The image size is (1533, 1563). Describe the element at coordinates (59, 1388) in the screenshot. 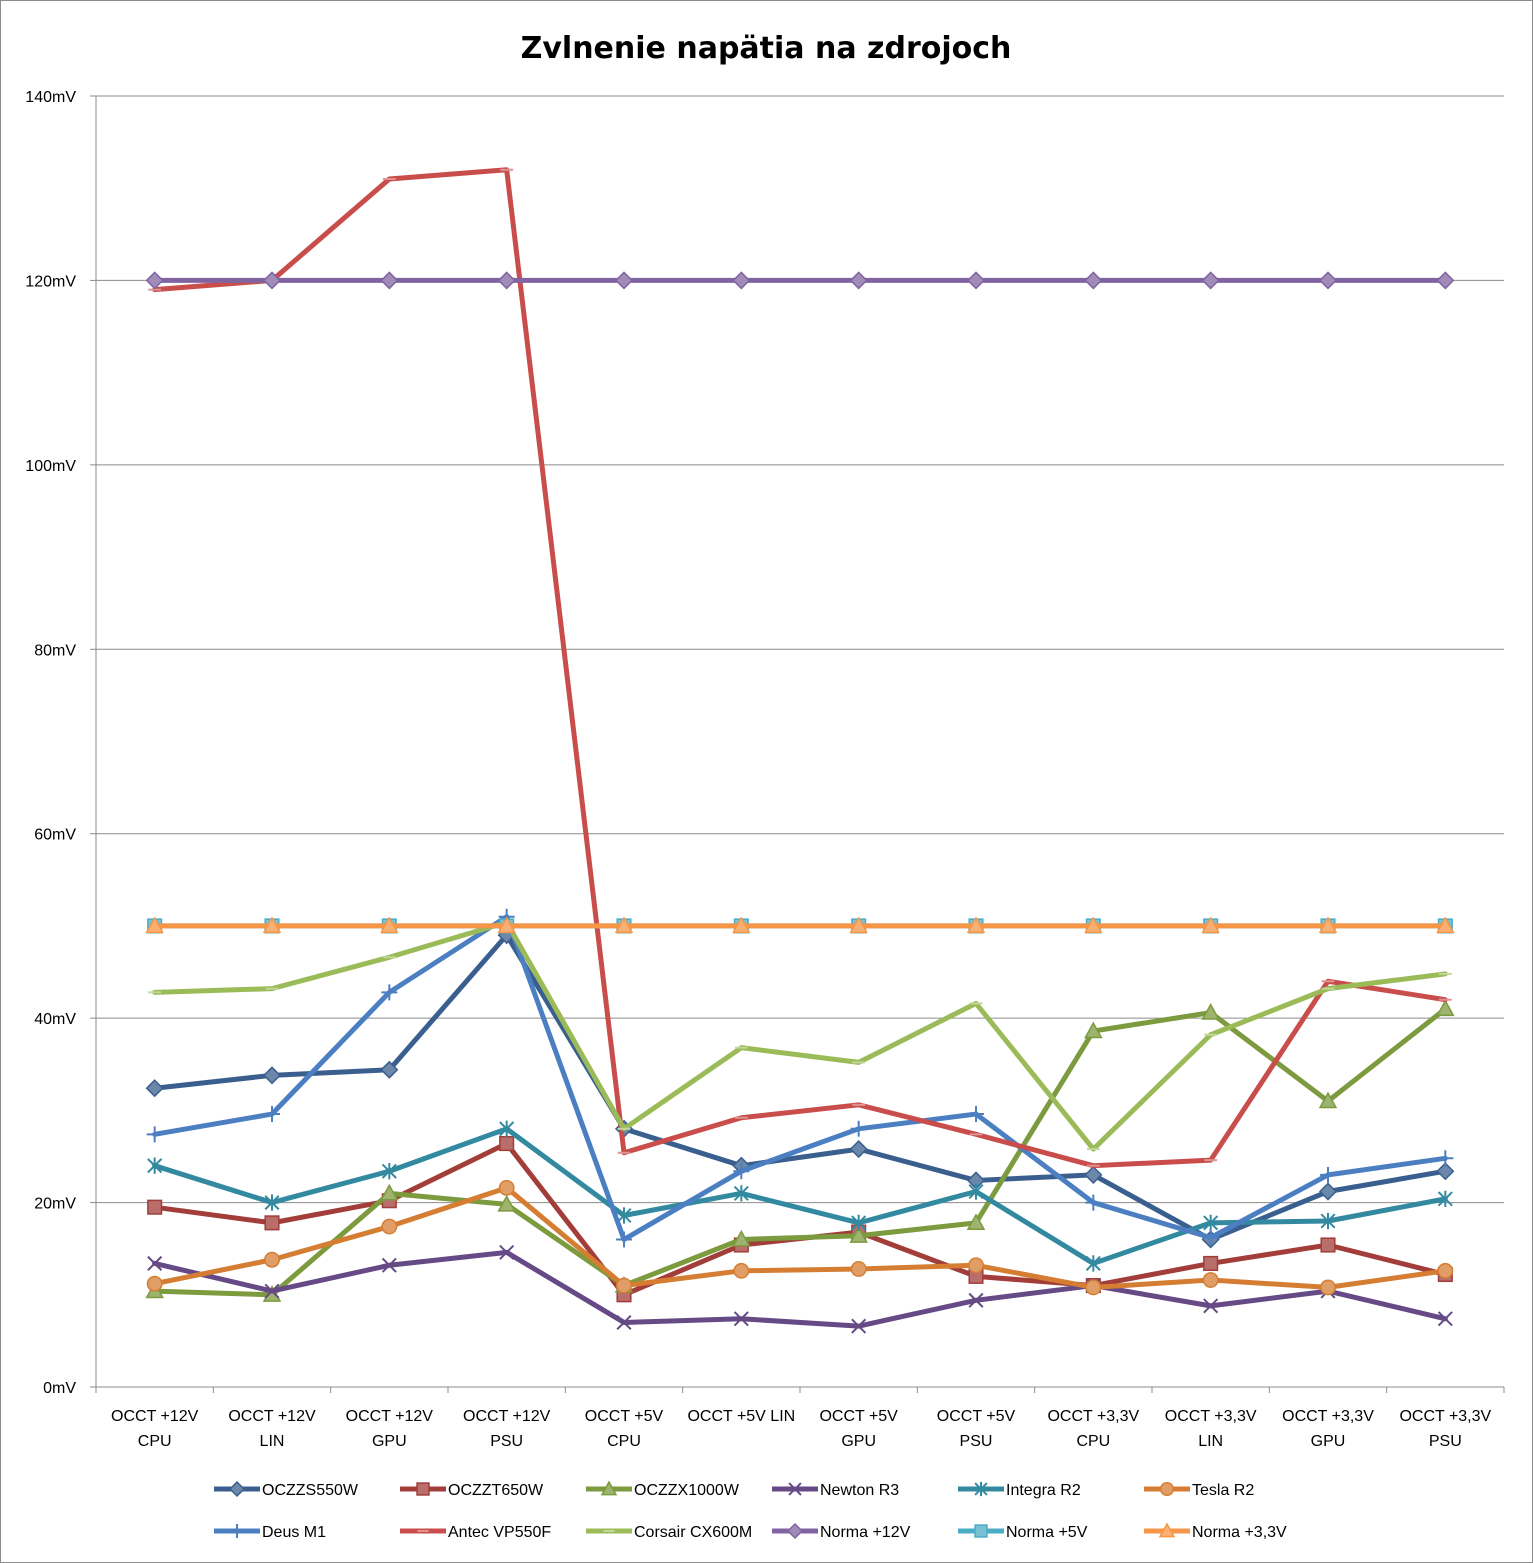

I see `y-tick-label: 0mV` at that location.